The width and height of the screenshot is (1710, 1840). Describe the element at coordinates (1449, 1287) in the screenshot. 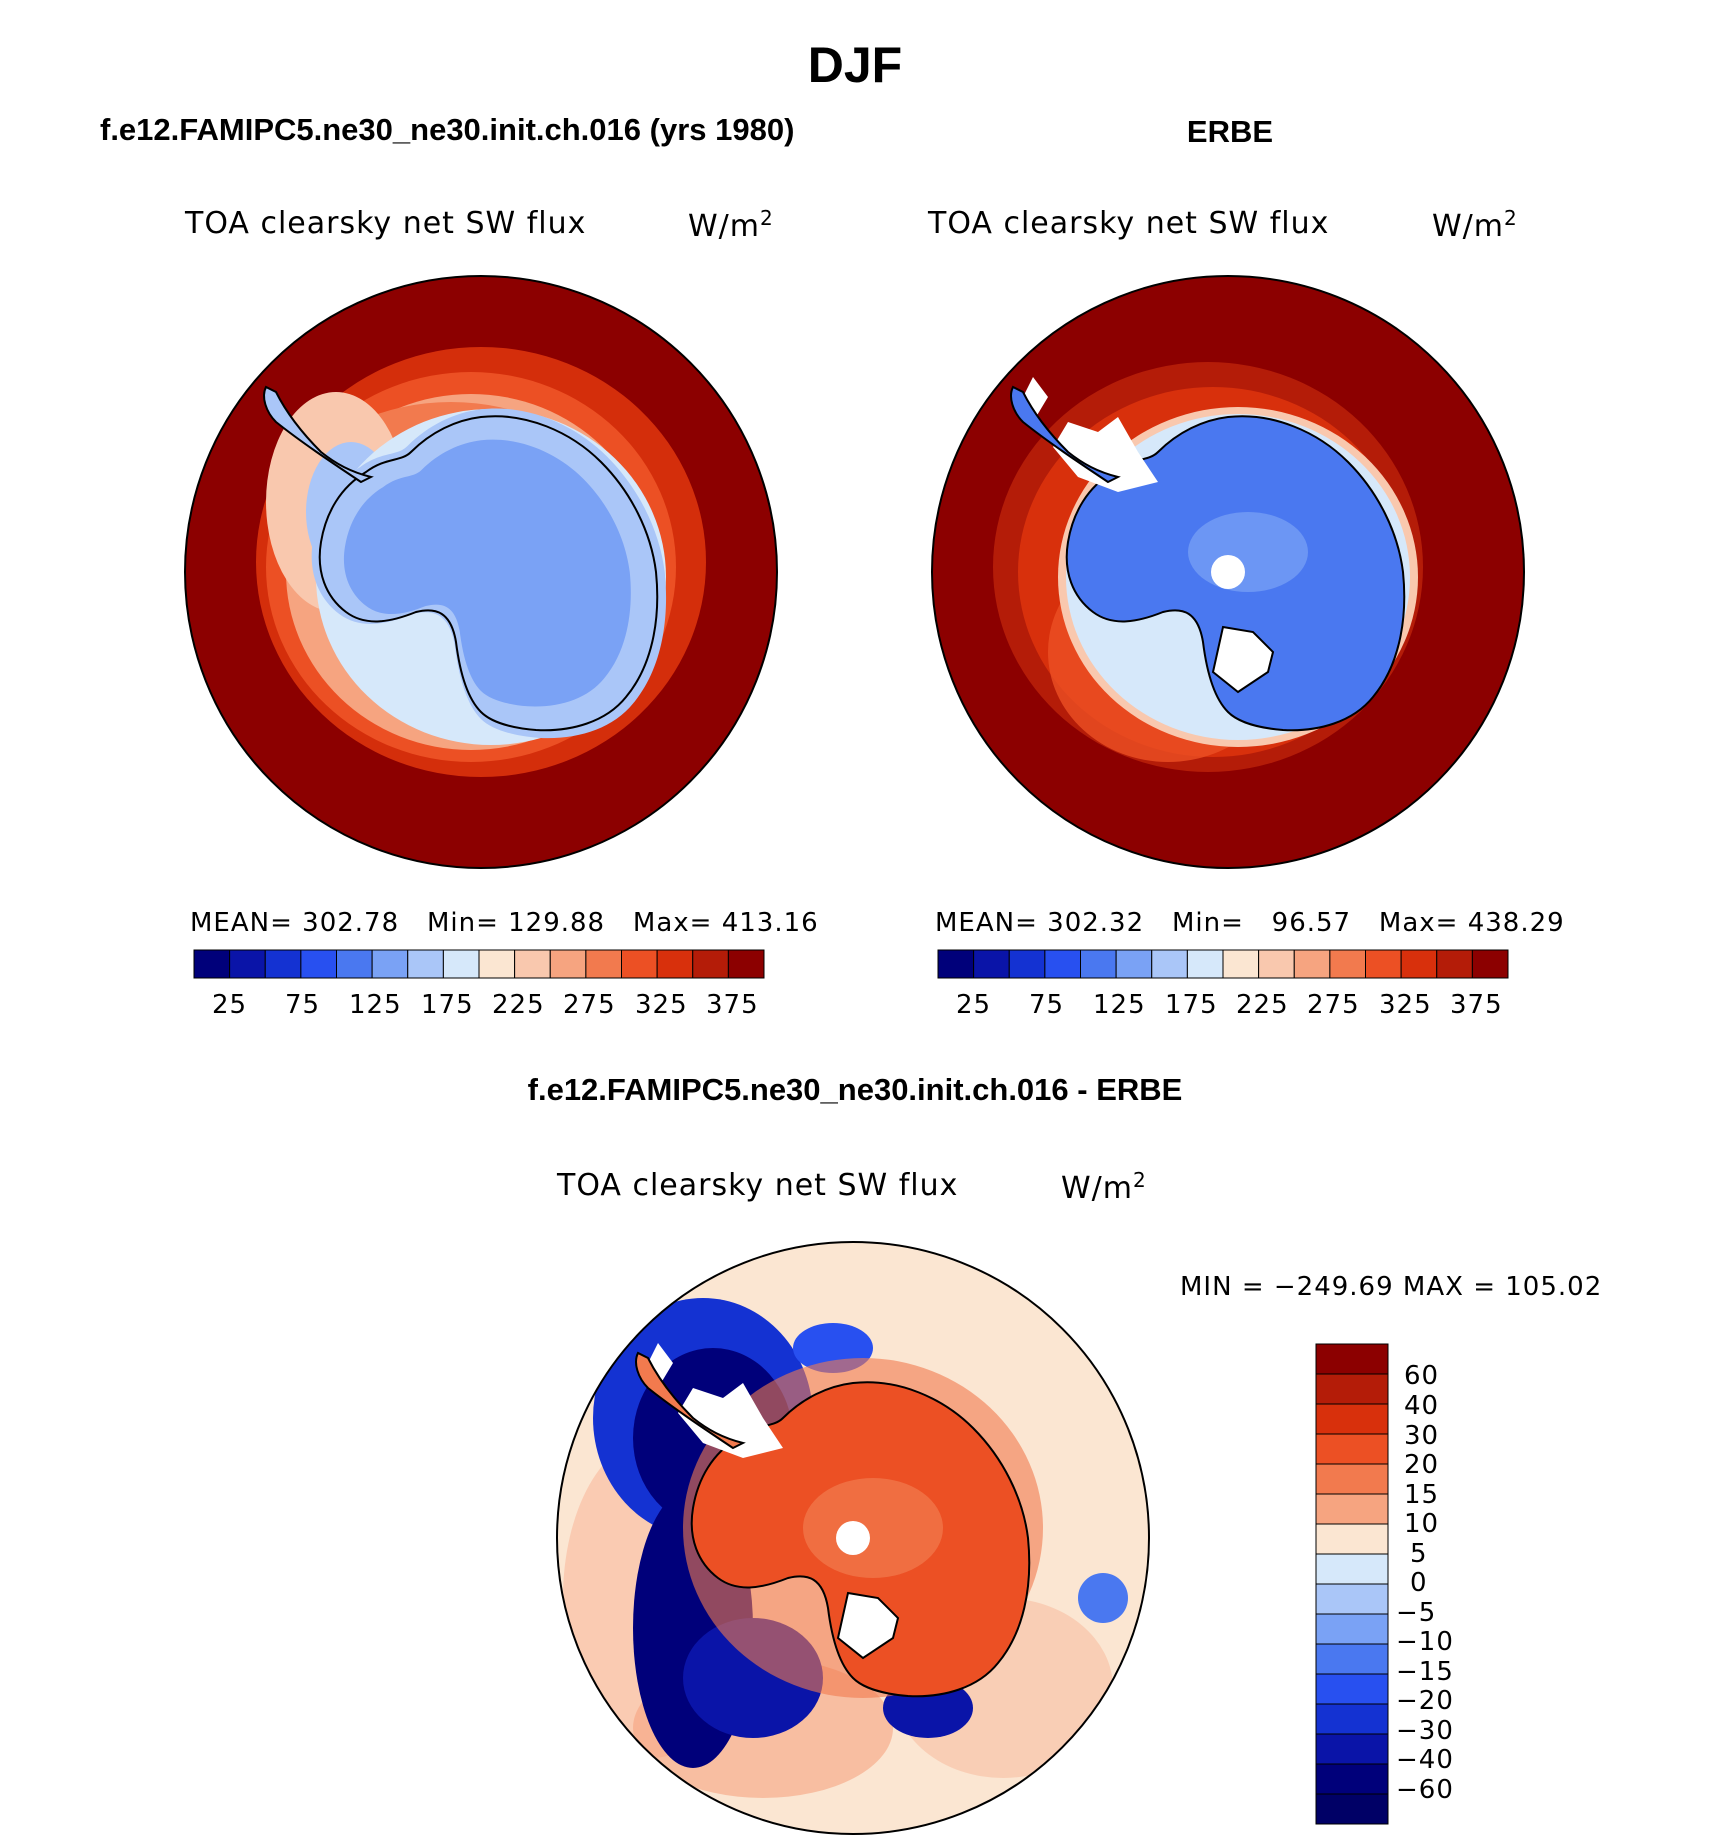

I see `max-label: MAX =` at that location.